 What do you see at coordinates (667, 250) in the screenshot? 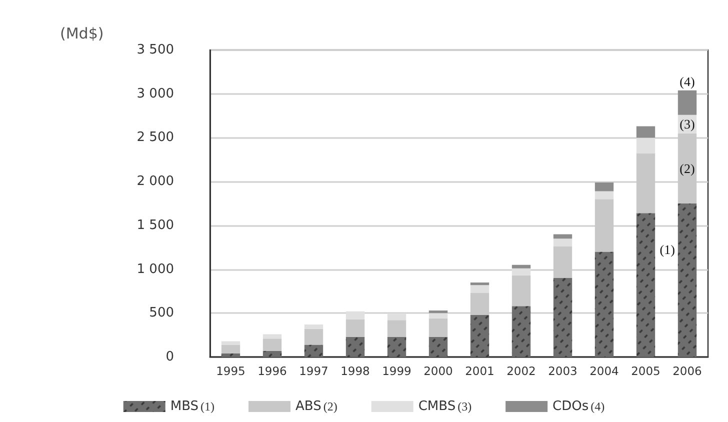
I see `annotation: (1)` at bounding box center [667, 250].